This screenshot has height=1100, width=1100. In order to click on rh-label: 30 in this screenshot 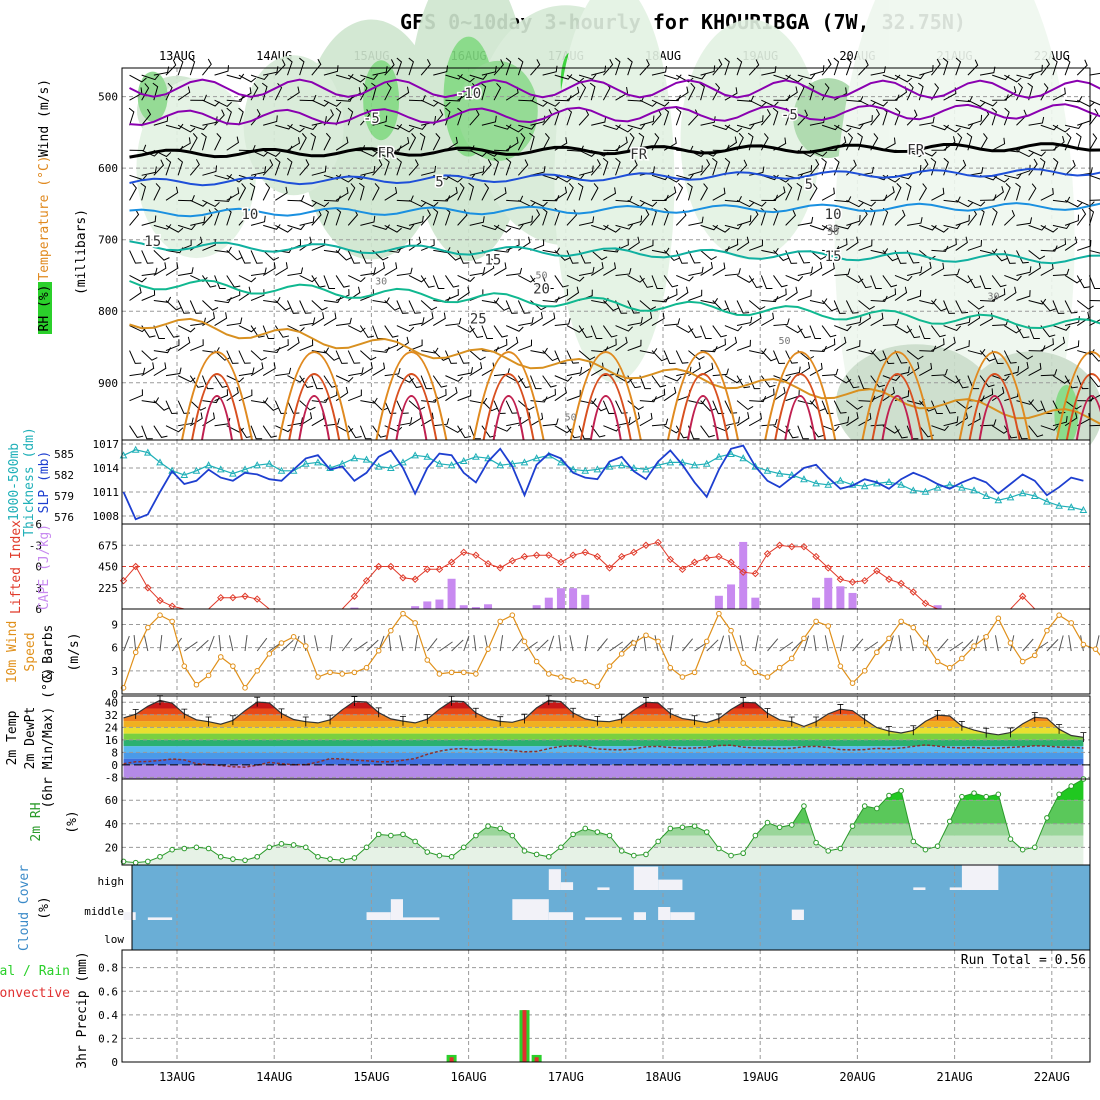, I will do `click(381, 281)`.